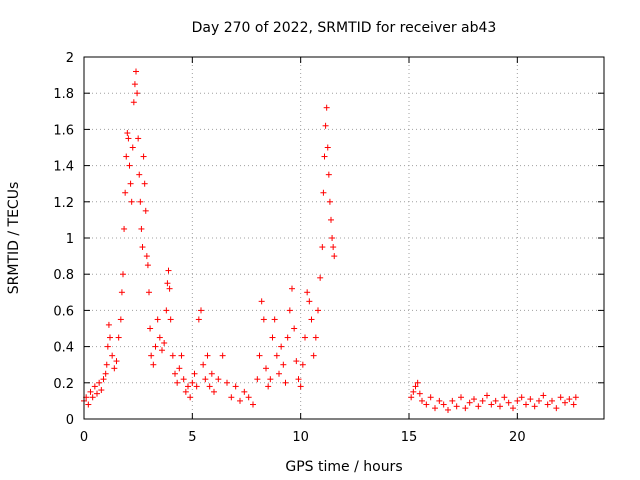 The image size is (640, 480). Describe the element at coordinates (192, 437) in the screenshot. I see `x-tick-label: 5` at that location.